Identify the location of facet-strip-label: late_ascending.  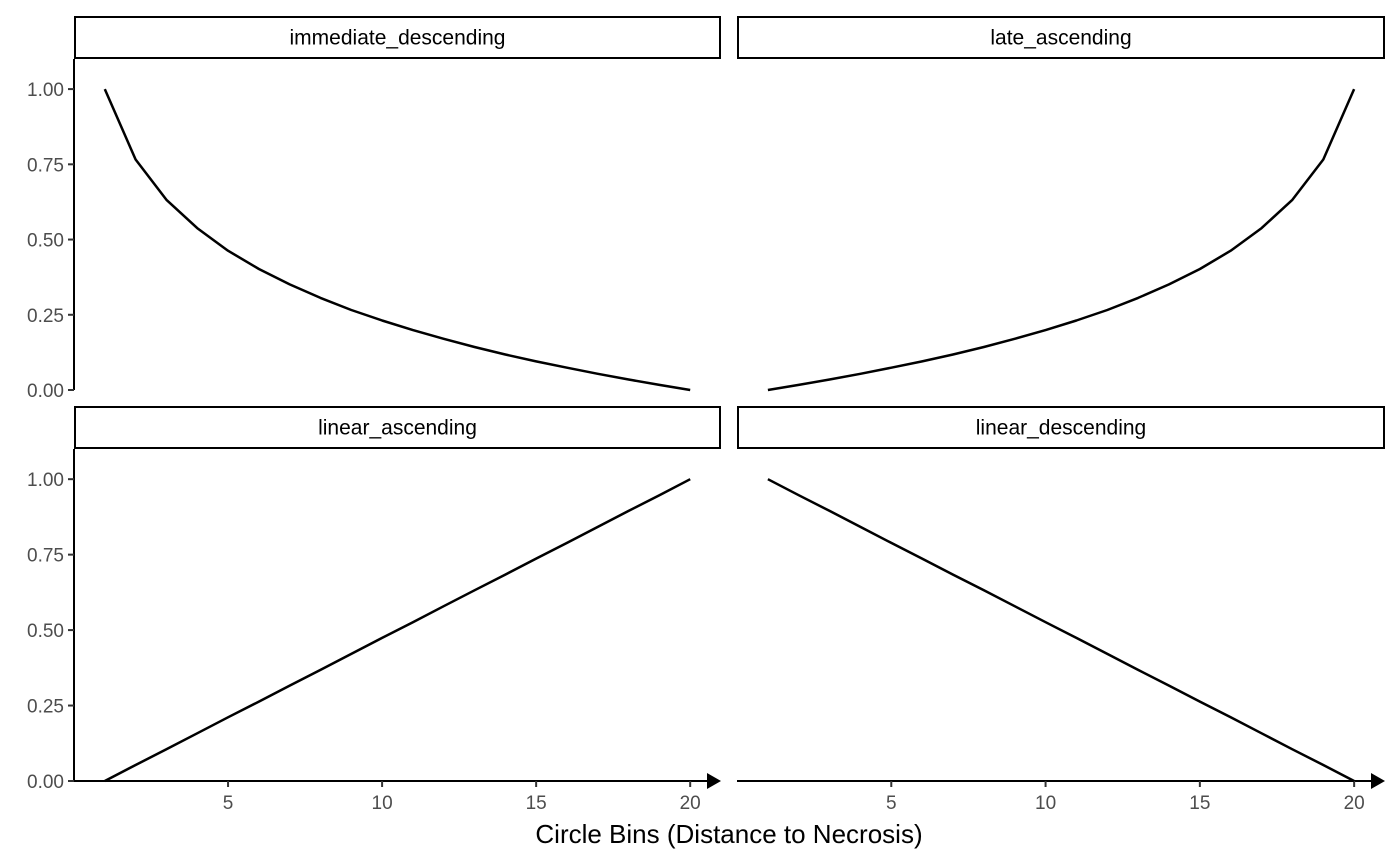
(1060, 38).